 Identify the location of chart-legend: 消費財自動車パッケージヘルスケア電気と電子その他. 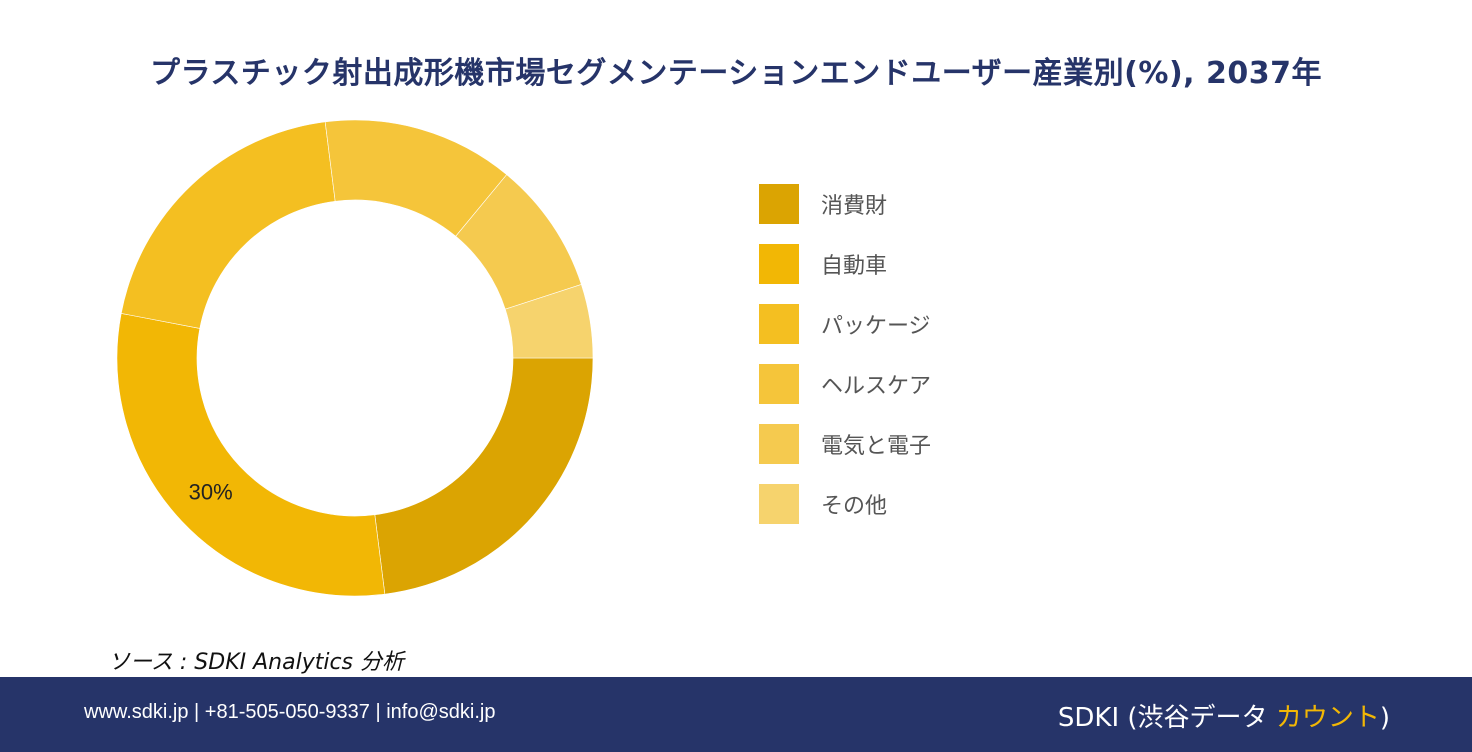
(909, 364).